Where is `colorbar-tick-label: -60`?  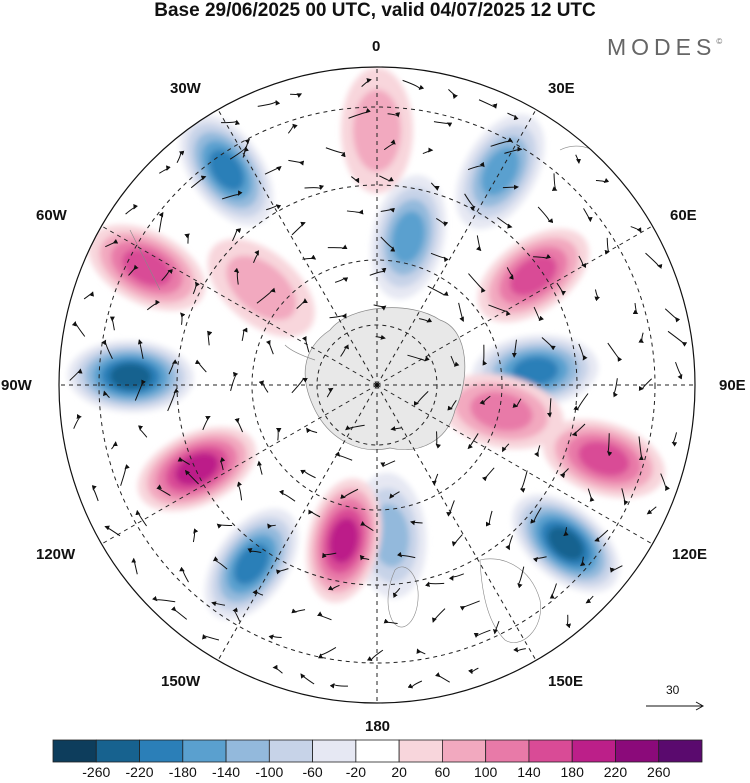 colorbar-tick-label: -60 is located at coordinates (312, 772).